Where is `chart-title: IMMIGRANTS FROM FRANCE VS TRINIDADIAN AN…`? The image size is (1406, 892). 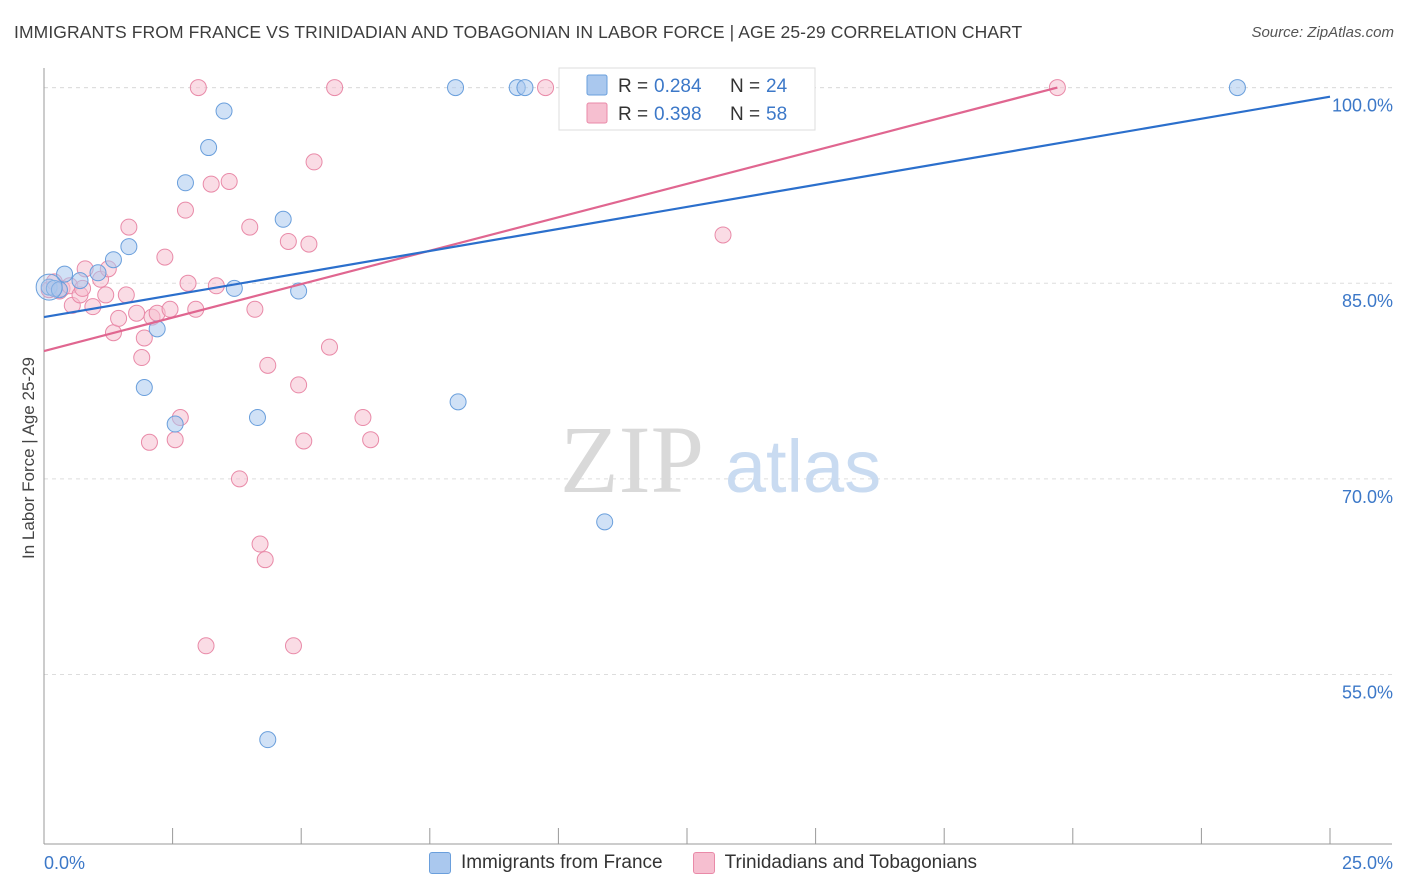
chart-title: IMMIGRANTS FROM FRANCE VS TRINIDADIAN AN… is located at coordinates (518, 32).